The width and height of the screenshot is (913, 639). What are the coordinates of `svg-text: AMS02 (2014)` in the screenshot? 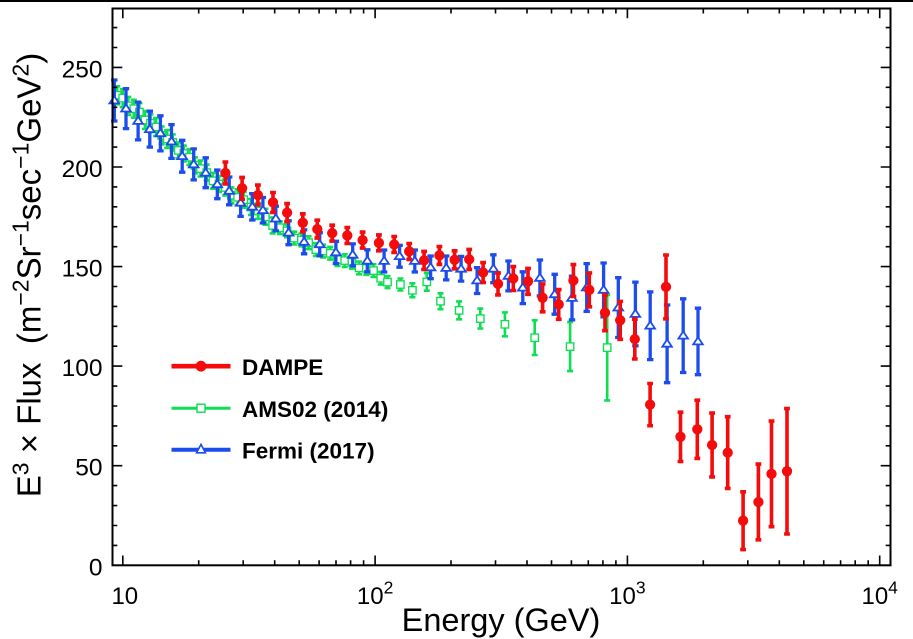 It's located at (315, 409).